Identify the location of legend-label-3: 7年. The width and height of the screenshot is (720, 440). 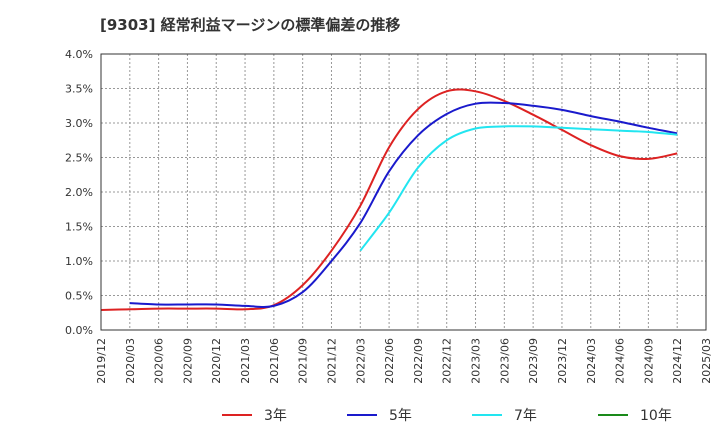
(525, 416).